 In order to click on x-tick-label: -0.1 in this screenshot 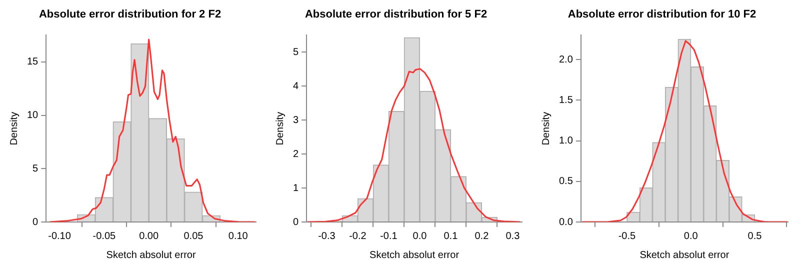, I will do `click(389, 236)`.